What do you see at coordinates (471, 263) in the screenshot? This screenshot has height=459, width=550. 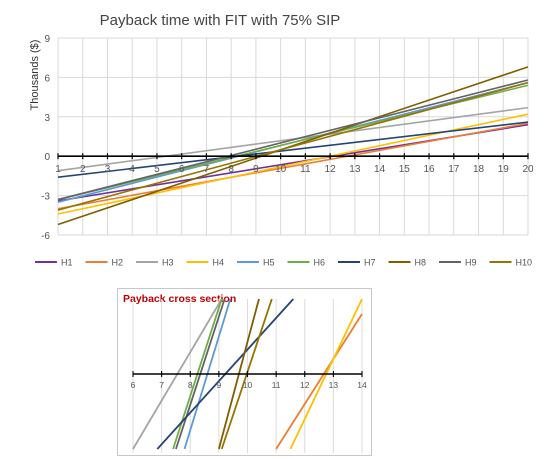 I see `legend-label: H9` at bounding box center [471, 263].